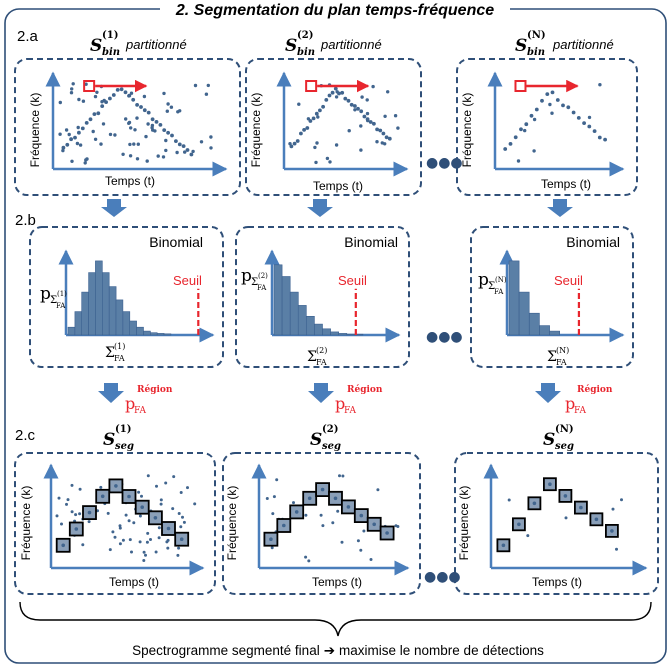 The height and width of the screenshot is (668, 671). Describe the element at coordinates (109, 440) in the screenshot. I see `row-c-symbol-1: S` at that location.